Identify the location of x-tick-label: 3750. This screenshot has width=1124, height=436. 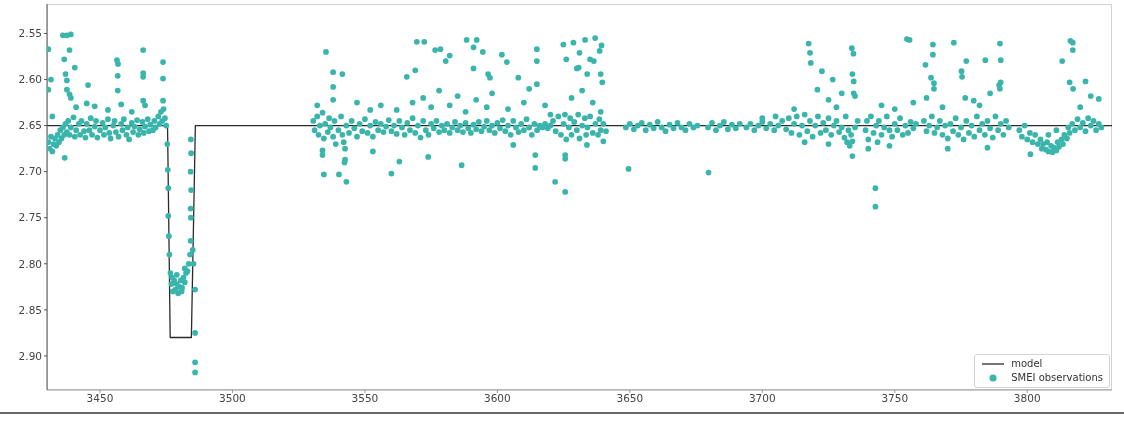
(895, 398).